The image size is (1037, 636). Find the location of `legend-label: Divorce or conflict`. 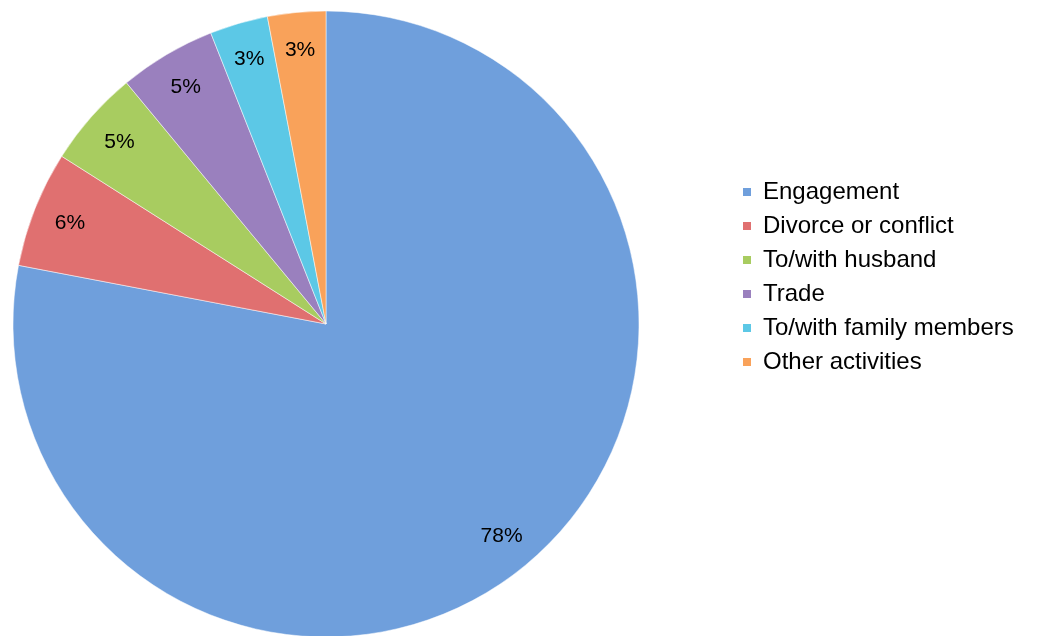

legend-label: Divorce or conflict is located at coordinates (859, 224).